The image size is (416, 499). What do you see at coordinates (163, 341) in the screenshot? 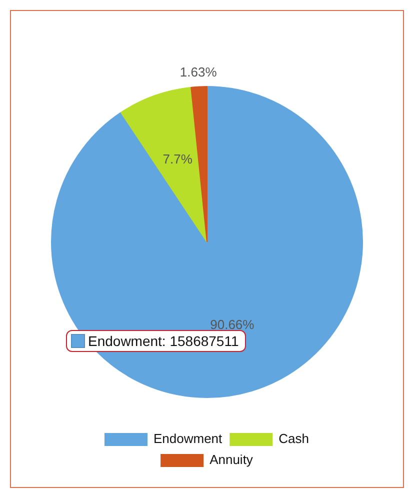
I see `text: Endowment: 158687511` at bounding box center [163, 341].